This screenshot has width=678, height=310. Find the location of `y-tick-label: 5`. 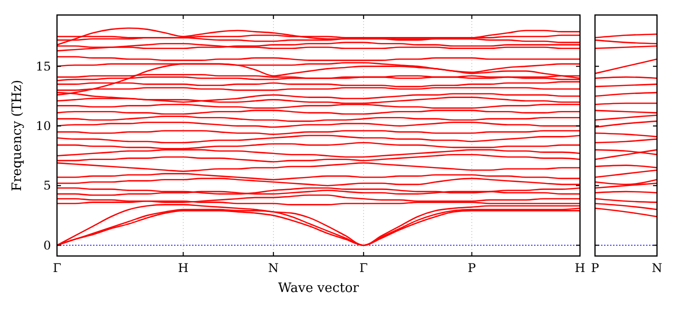

y-tick-label: 5 is located at coordinates (47, 185).